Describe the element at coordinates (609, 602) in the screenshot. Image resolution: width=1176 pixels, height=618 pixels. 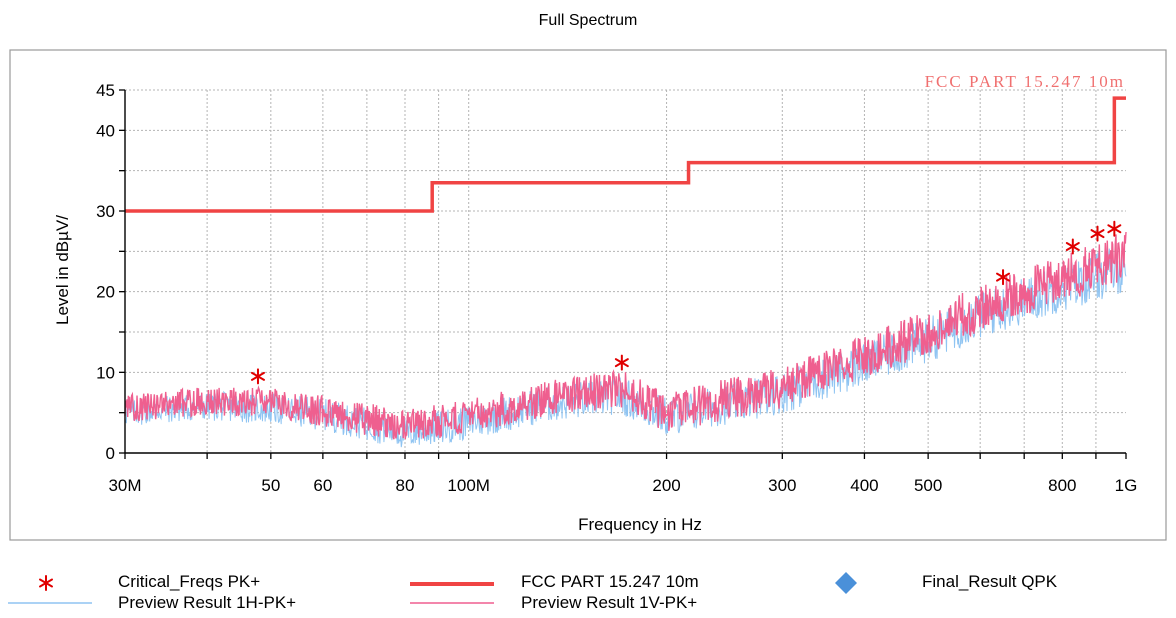
I see `legend-label: Preview Result 1V-PK+` at that location.